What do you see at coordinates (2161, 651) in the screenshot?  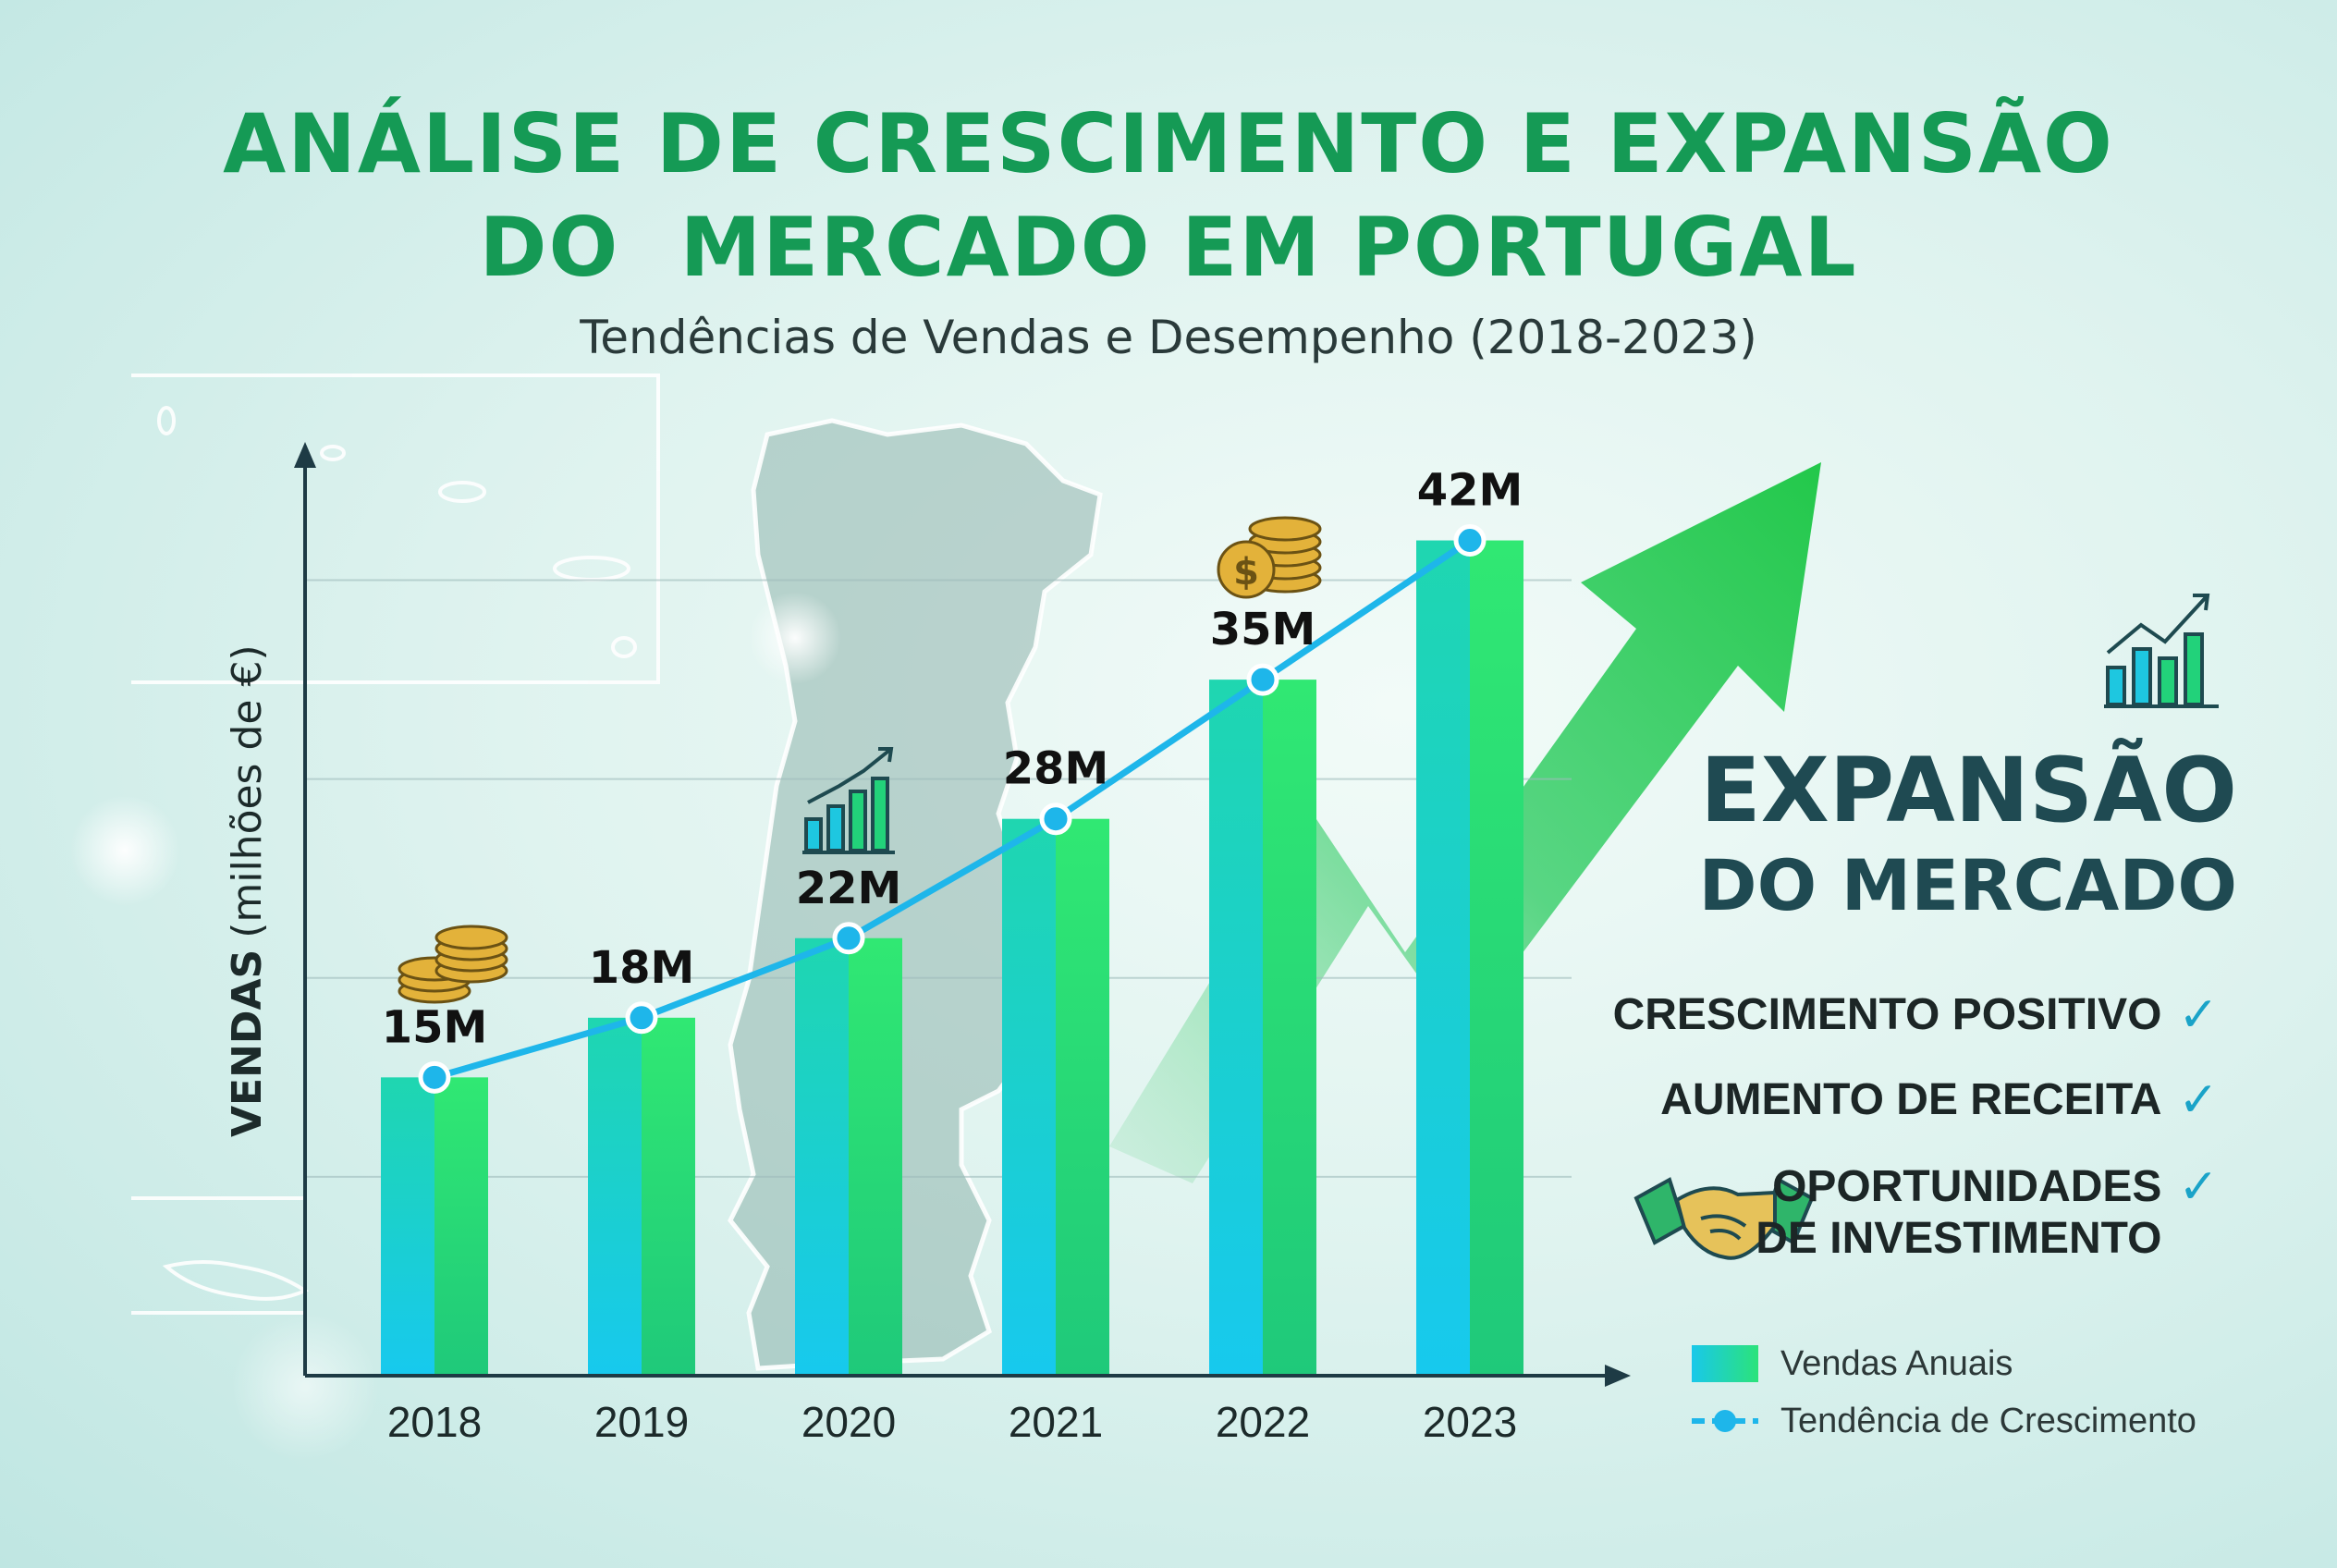 I see `trend-chart-icon` at bounding box center [2161, 651].